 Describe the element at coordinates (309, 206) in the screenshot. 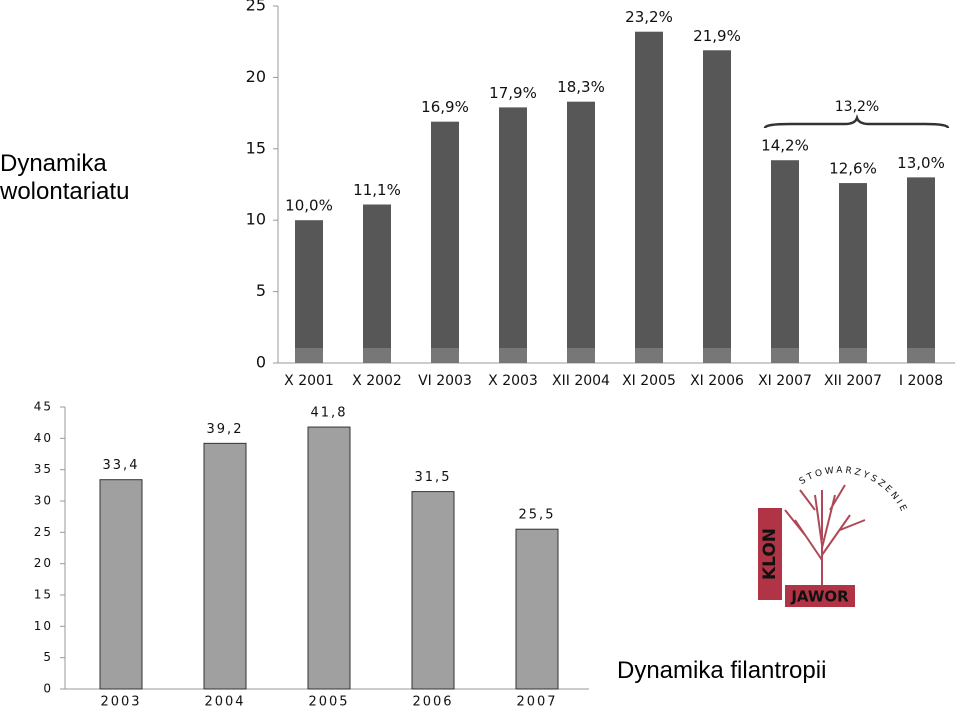

I see `value-label: 10,0%` at that location.